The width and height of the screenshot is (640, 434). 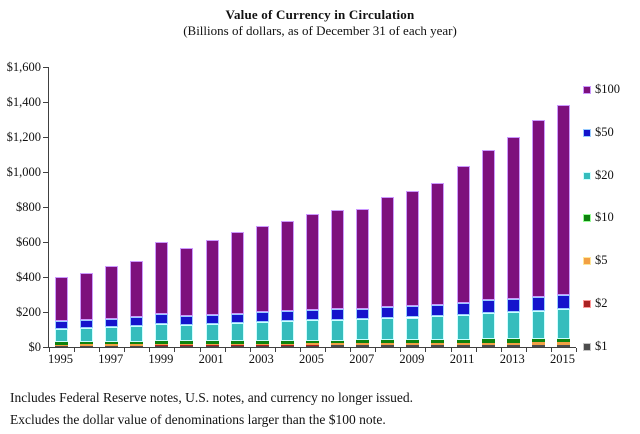 What do you see at coordinates (538, 207) in the screenshot?
I see `bar-2014` at bounding box center [538, 207].